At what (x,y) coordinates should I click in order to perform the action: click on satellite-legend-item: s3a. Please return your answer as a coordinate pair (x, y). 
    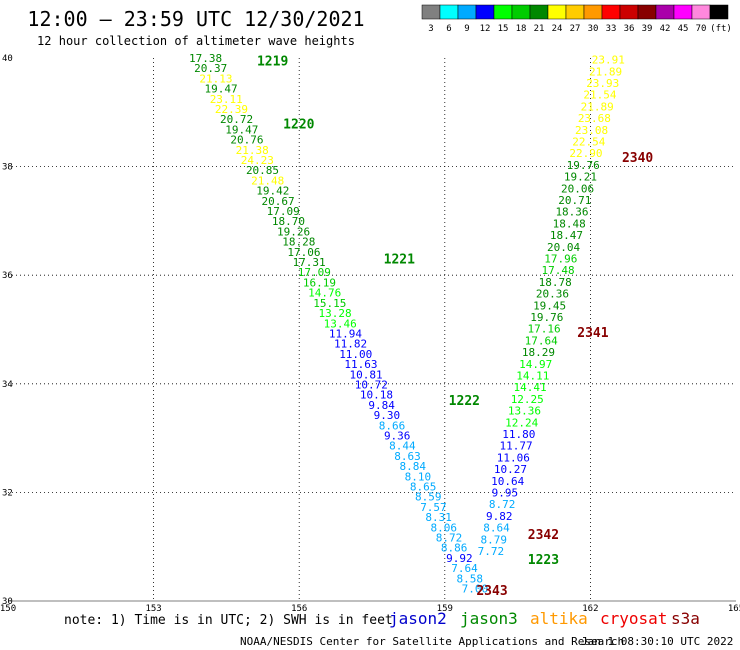
    Looking at the image, I should click on (685, 618).